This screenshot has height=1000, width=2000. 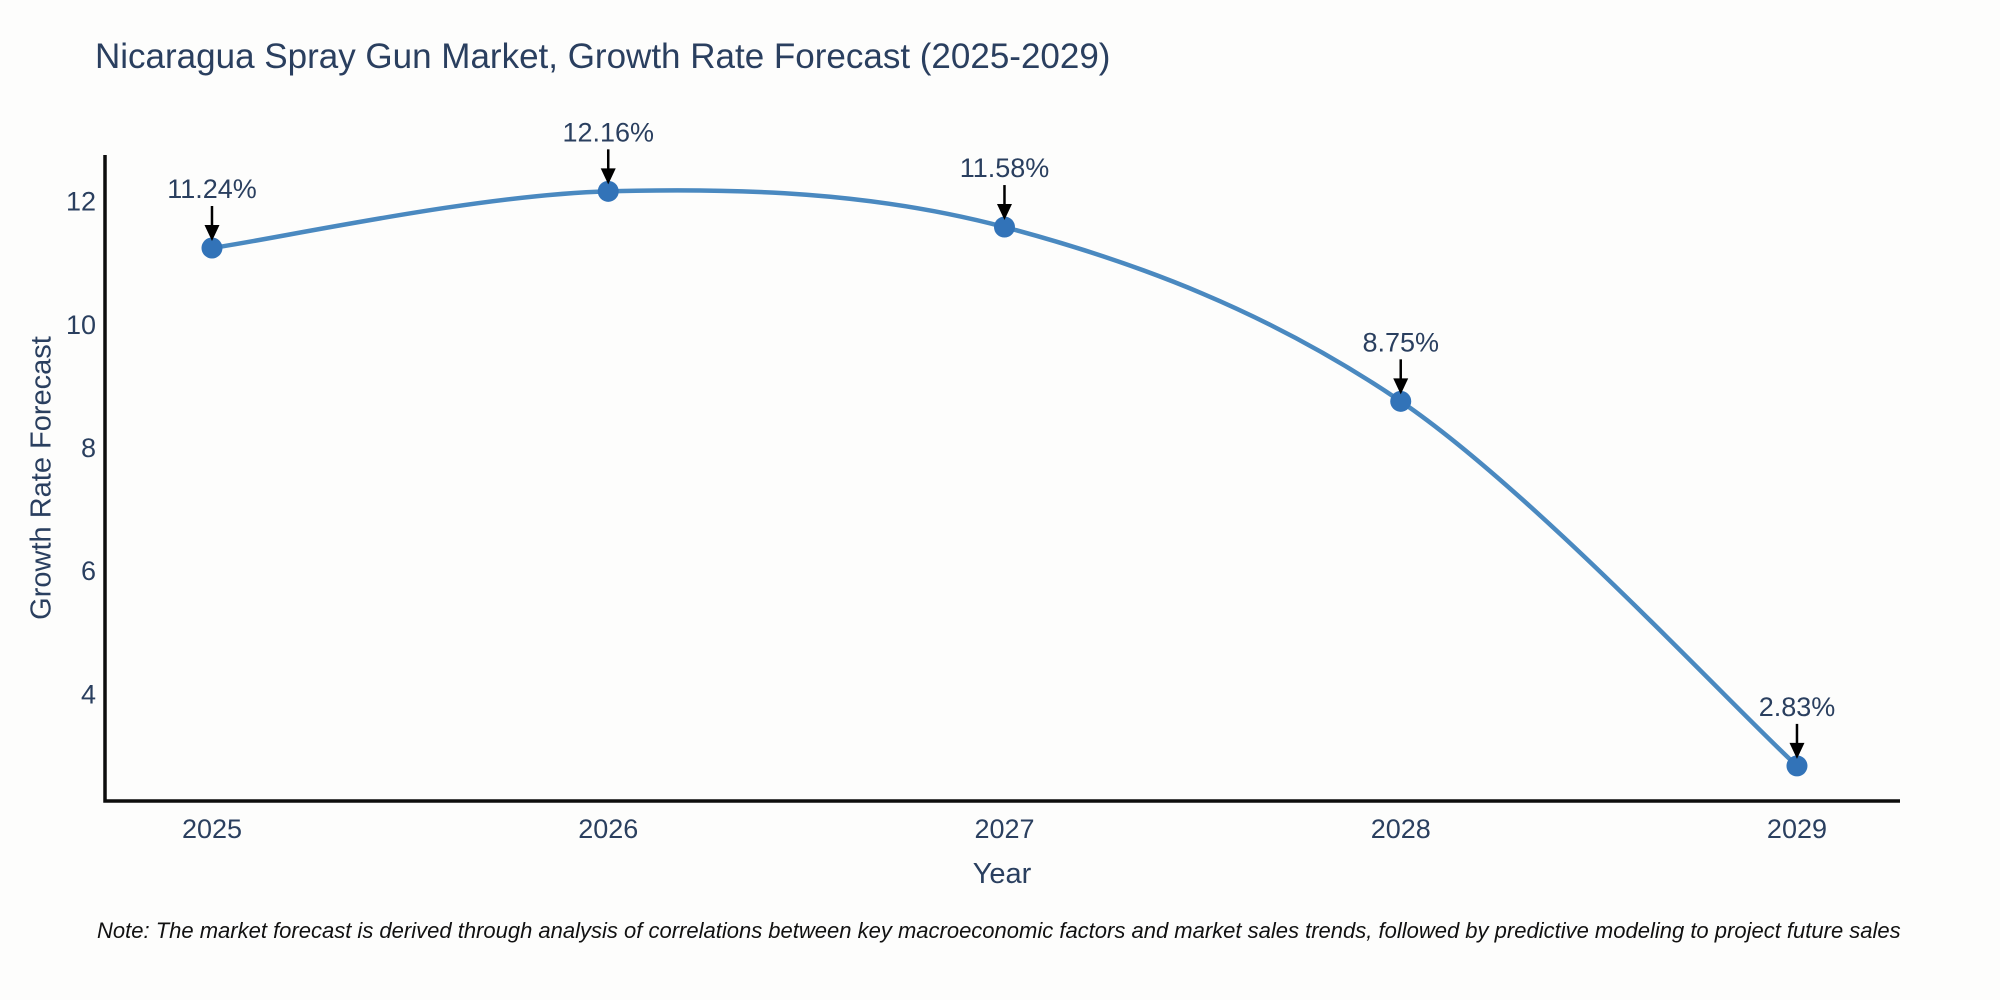 What do you see at coordinates (81, 325) in the screenshot?
I see `y-tick-label: 10` at bounding box center [81, 325].